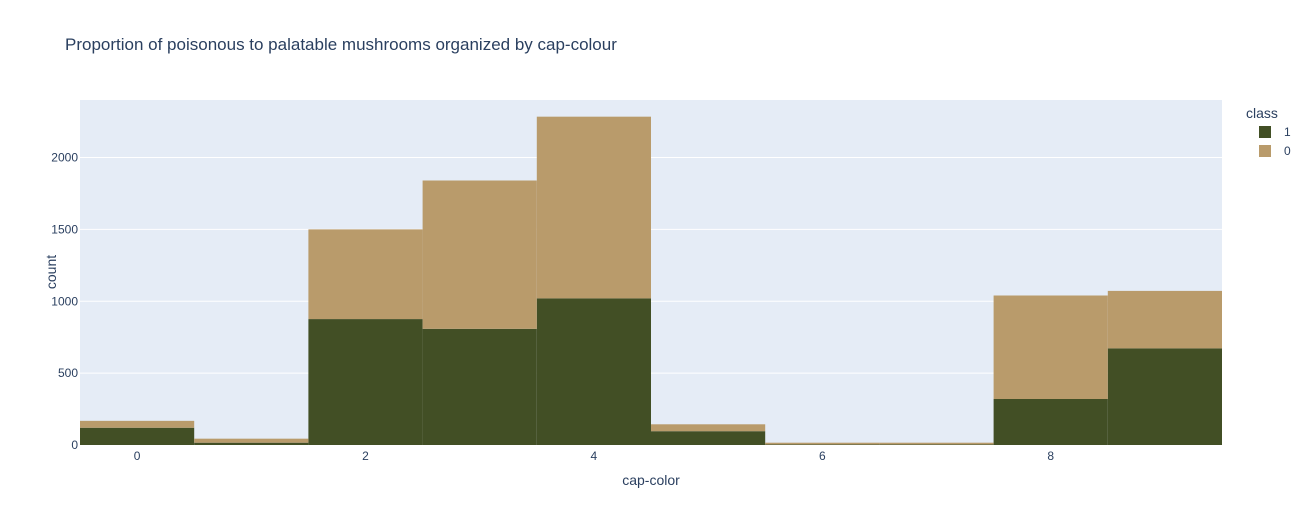 This screenshot has height=525, width=1302. What do you see at coordinates (651, 480) in the screenshot?
I see `x-axis-title: cap-color` at bounding box center [651, 480].